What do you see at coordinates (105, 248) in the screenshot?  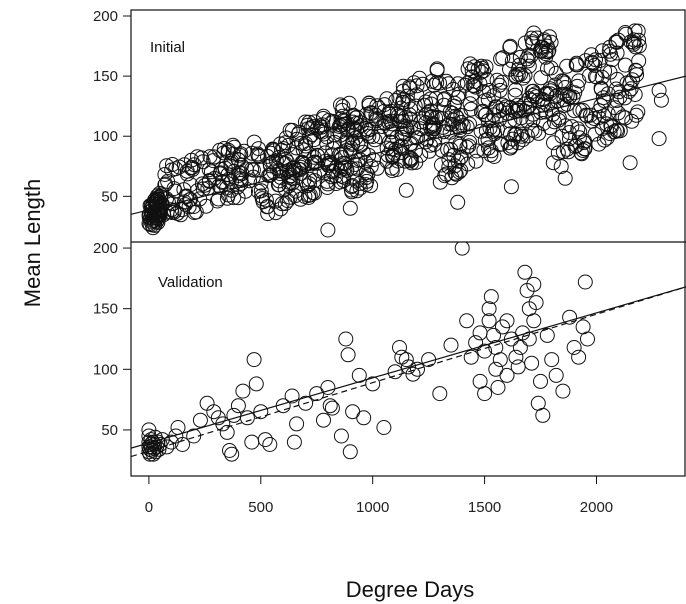 I see `y-tick-label-1-3: 200` at bounding box center [105, 248].